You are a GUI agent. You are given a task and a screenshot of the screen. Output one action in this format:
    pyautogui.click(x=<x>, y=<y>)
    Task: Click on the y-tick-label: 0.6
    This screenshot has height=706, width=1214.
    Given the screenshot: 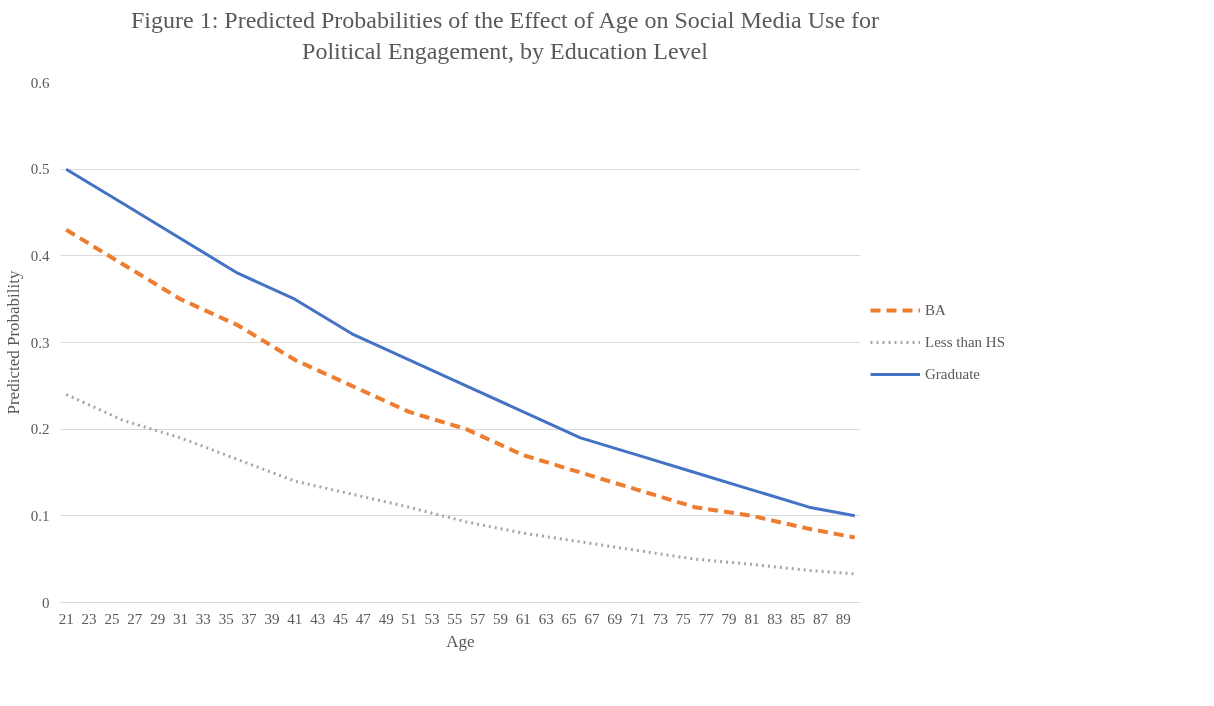 What is the action you would take?
    pyautogui.click(x=40, y=82)
    